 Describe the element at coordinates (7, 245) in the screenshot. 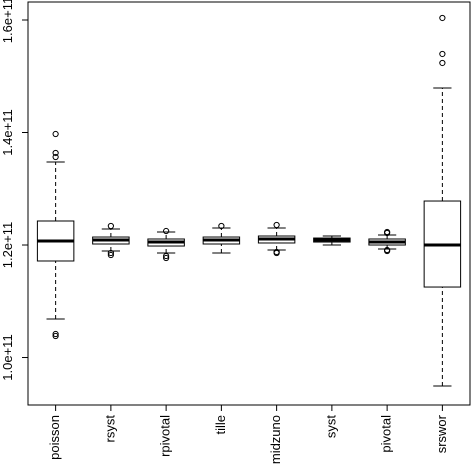

I see `y-tick-label: 1.2e+11` at that location.